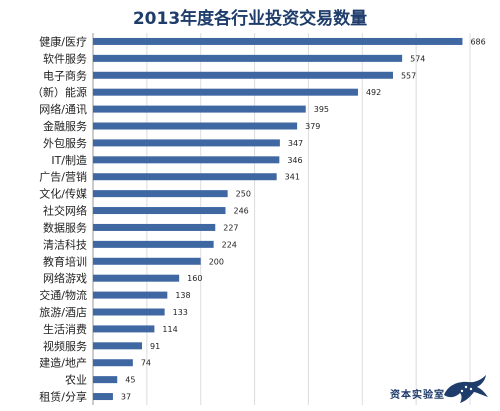 The width and height of the screenshot is (500, 411). I want to click on category-label: 网络游戏, so click(65, 278).